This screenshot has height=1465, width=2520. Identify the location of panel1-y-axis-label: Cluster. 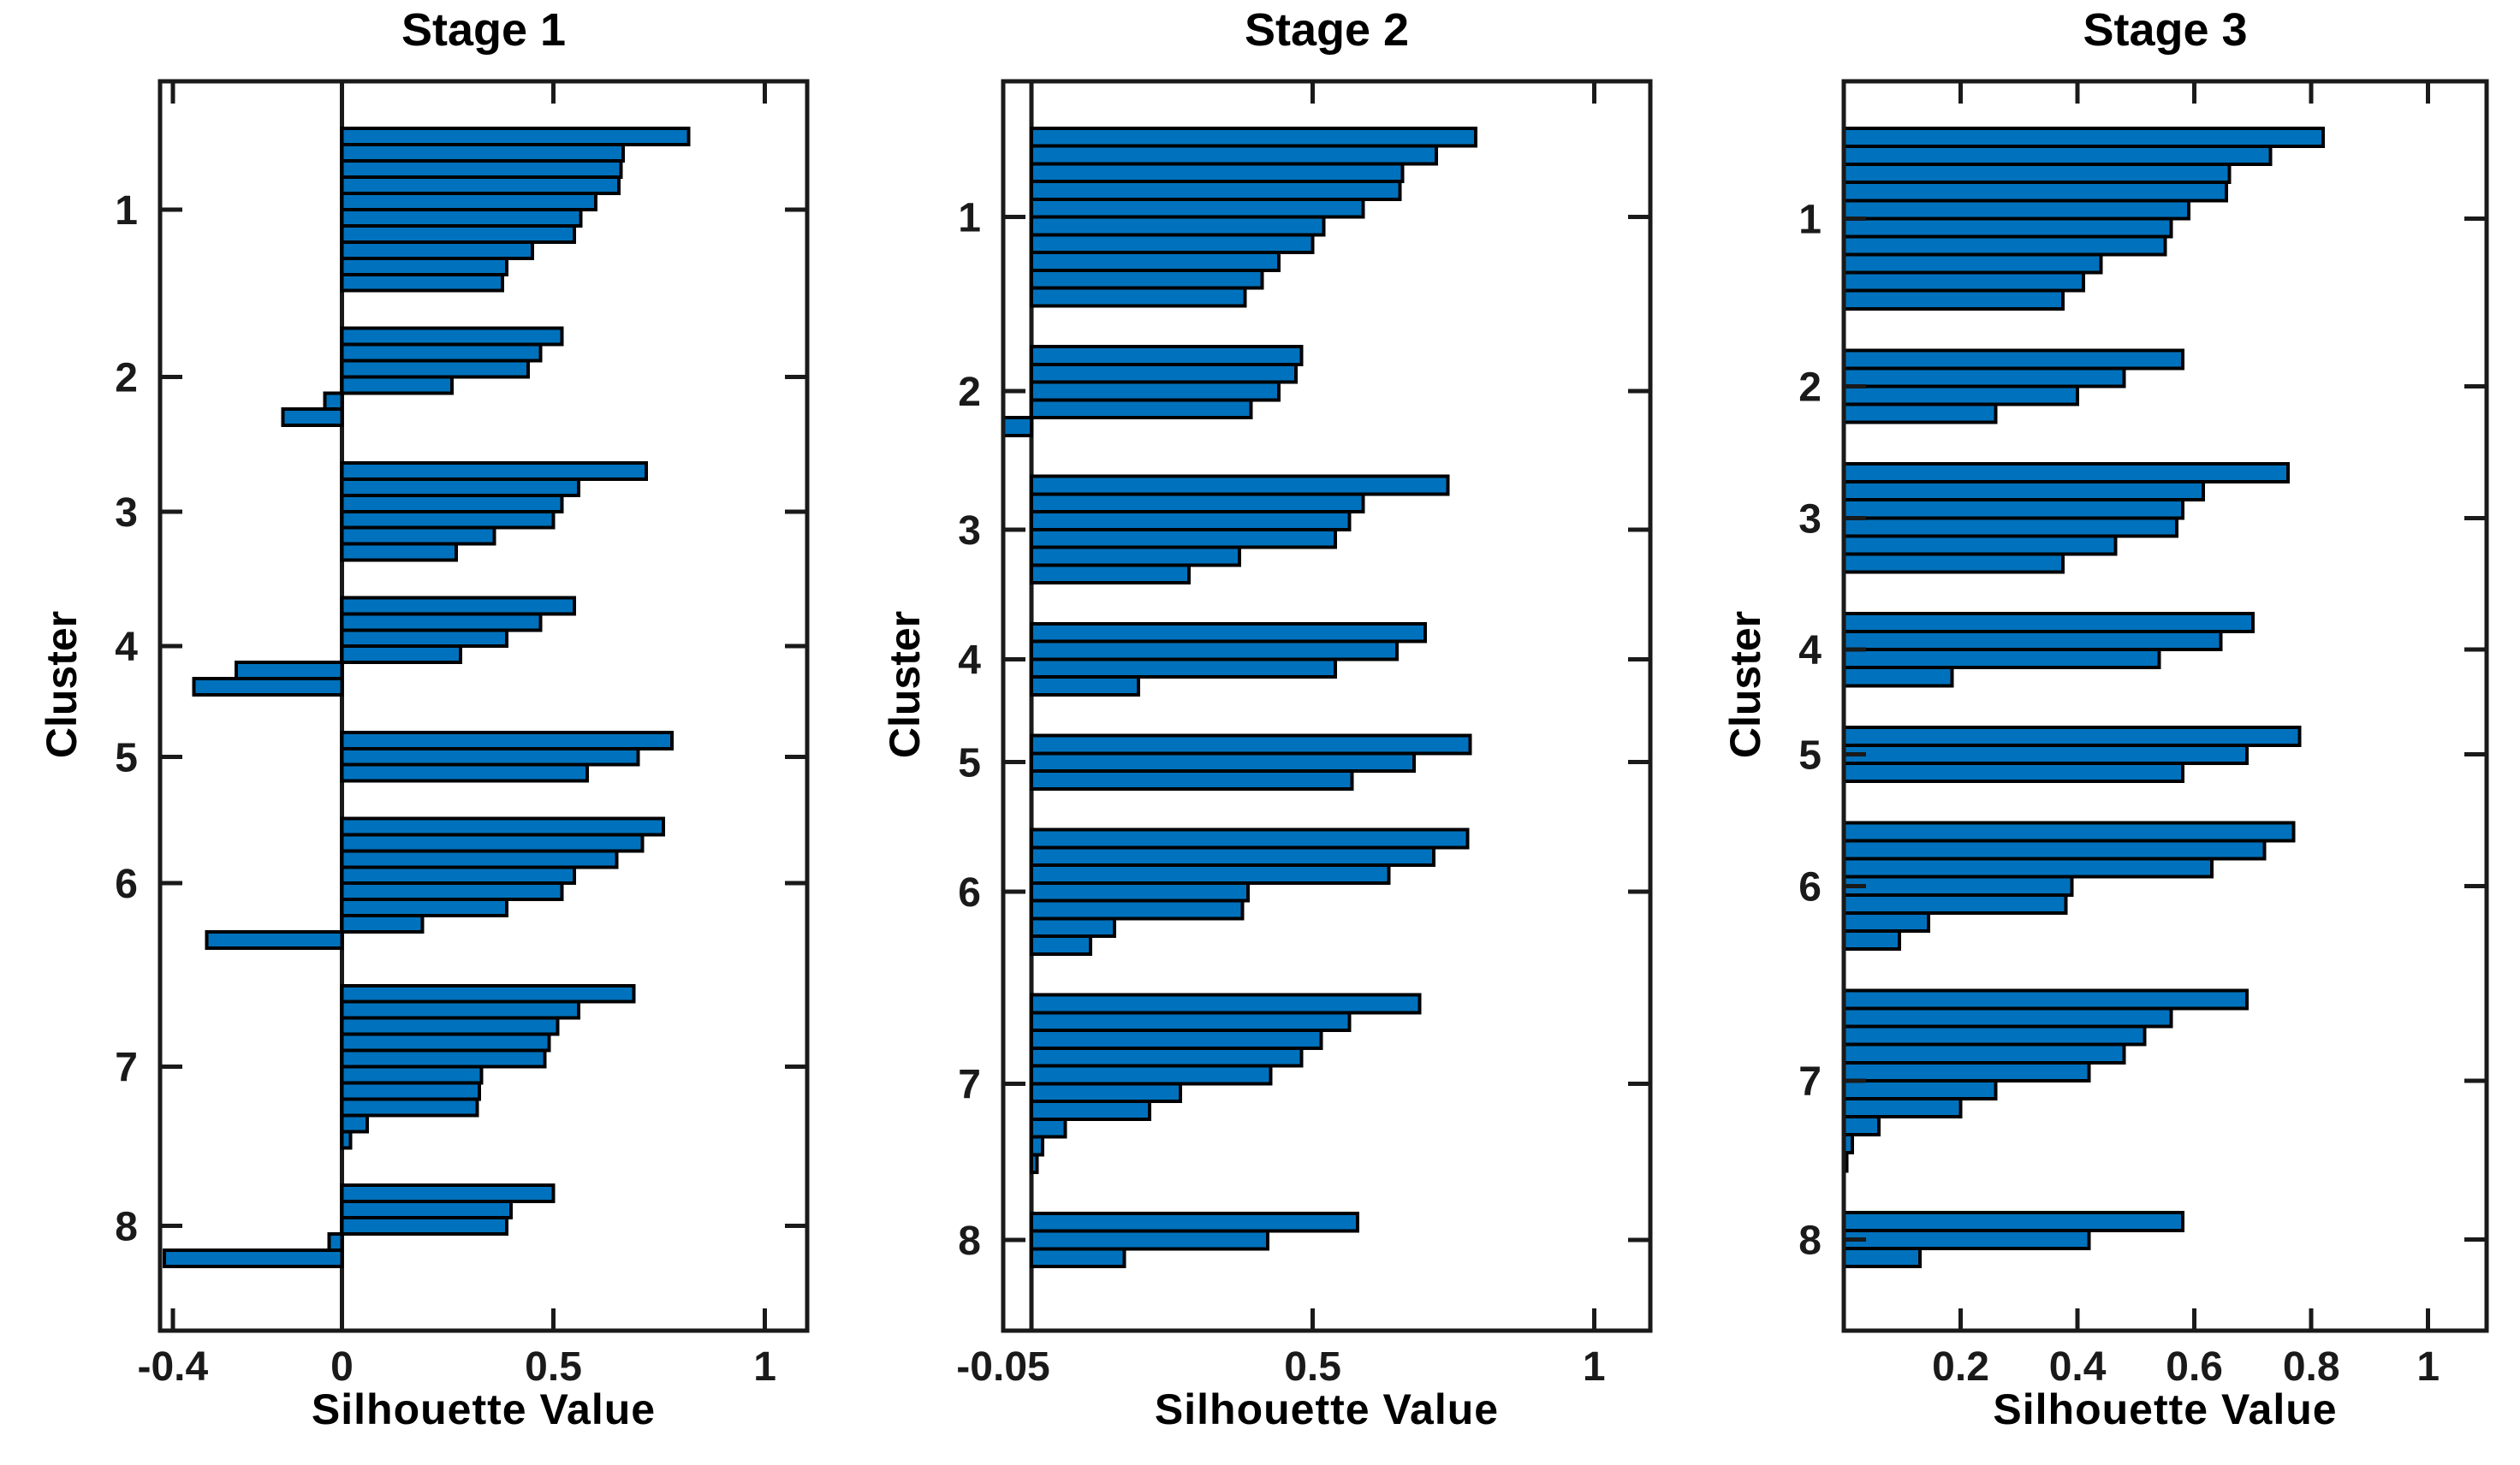
(62, 684).